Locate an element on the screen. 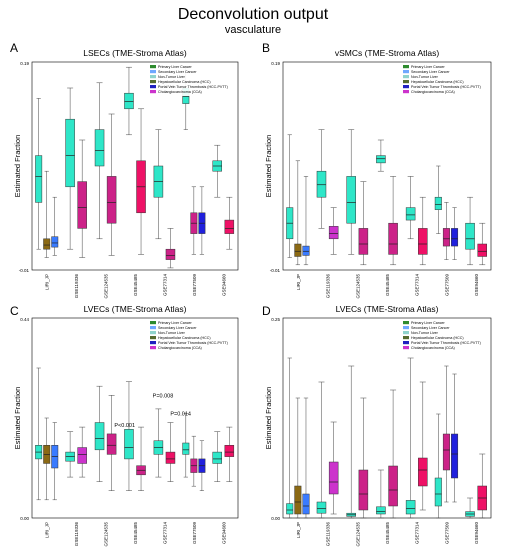  y-tick-label: 0.19 is located at coordinates (275, 63).